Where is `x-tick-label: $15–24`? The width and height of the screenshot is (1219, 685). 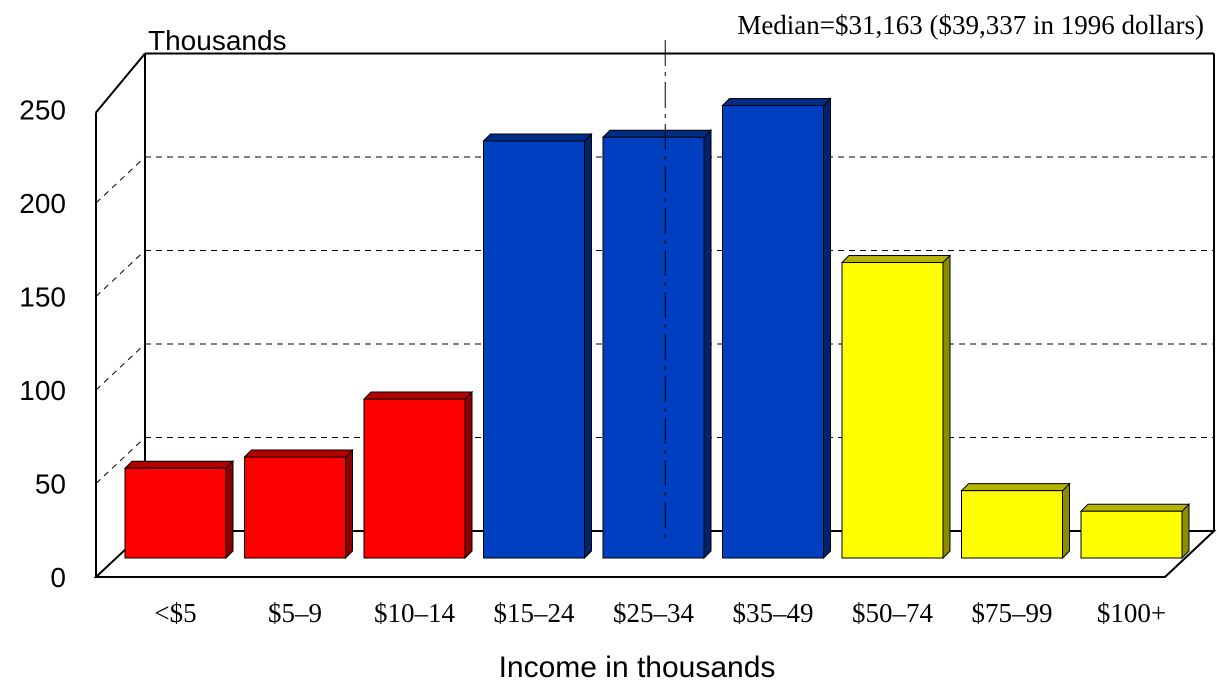 x-tick-label: $15–24 is located at coordinates (535, 613).